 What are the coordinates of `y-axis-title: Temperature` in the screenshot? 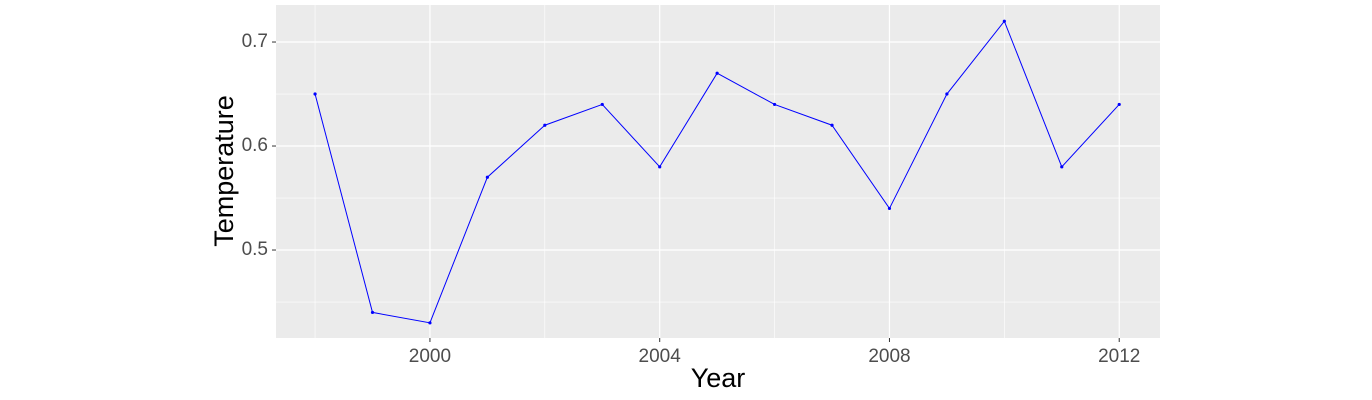 It's located at (224, 171).